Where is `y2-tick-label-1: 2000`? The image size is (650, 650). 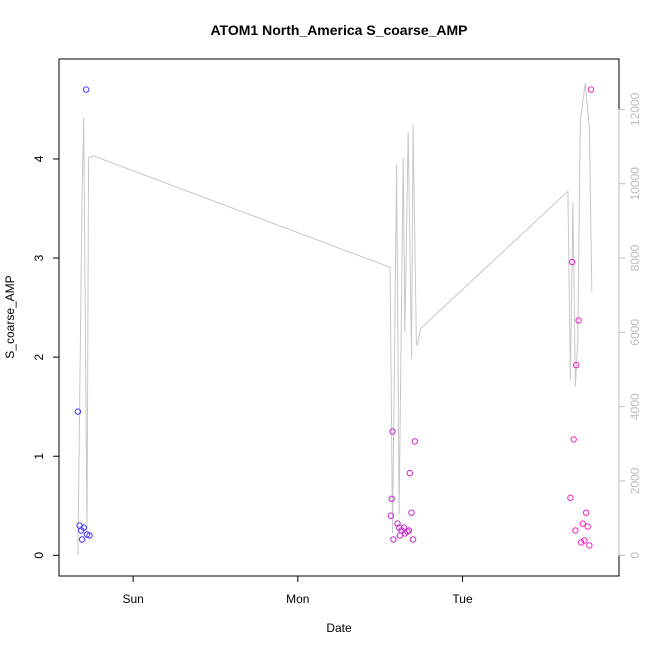 y2-tick-label-1: 2000 is located at coordinates (635, 480).